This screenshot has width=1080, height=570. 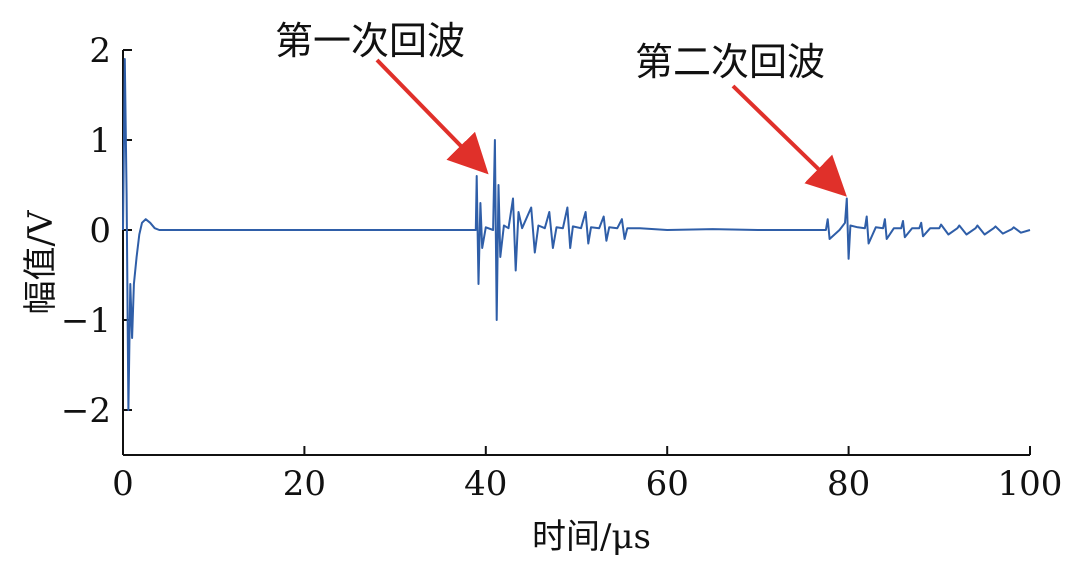 I want to click on x-tick-label: 20, so click(x=304, y=484).